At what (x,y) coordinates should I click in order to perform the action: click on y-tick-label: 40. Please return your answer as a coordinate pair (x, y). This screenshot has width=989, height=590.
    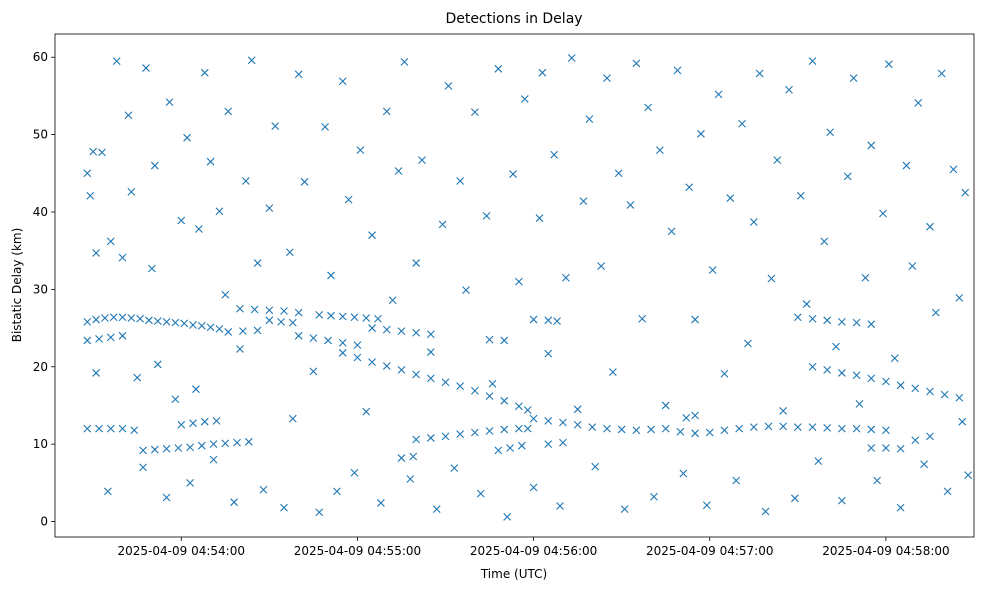
    Looking at the image, I should click on (40, 212).